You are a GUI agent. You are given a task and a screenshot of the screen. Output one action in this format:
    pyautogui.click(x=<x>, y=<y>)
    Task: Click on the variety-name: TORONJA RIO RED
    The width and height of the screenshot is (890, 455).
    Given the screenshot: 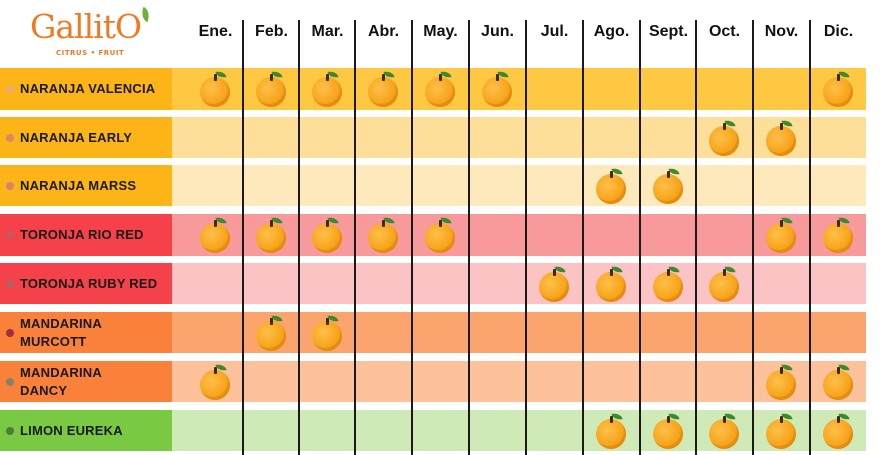 What is the action you would take?
    pyautogui.click(x=82, y=234)
    